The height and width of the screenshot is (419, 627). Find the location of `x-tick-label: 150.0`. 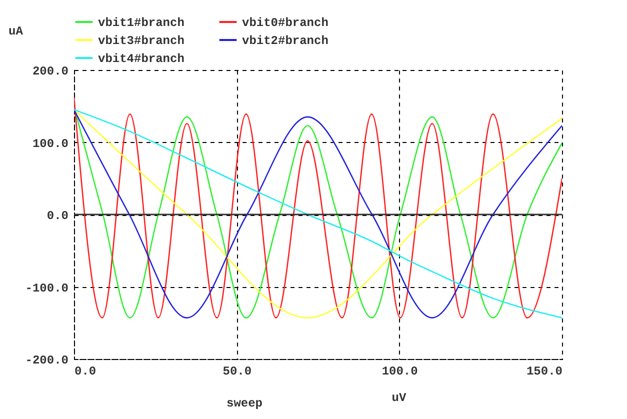

x-tick-label: 150.0 is located at coordinates (544, 371).